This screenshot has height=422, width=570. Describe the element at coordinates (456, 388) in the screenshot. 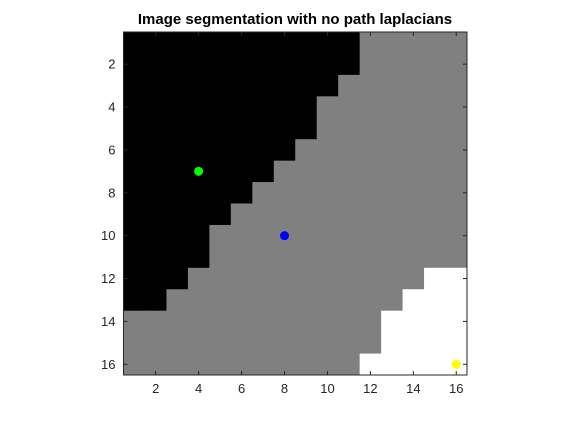

I see `x-tick-label: 16` at that location.